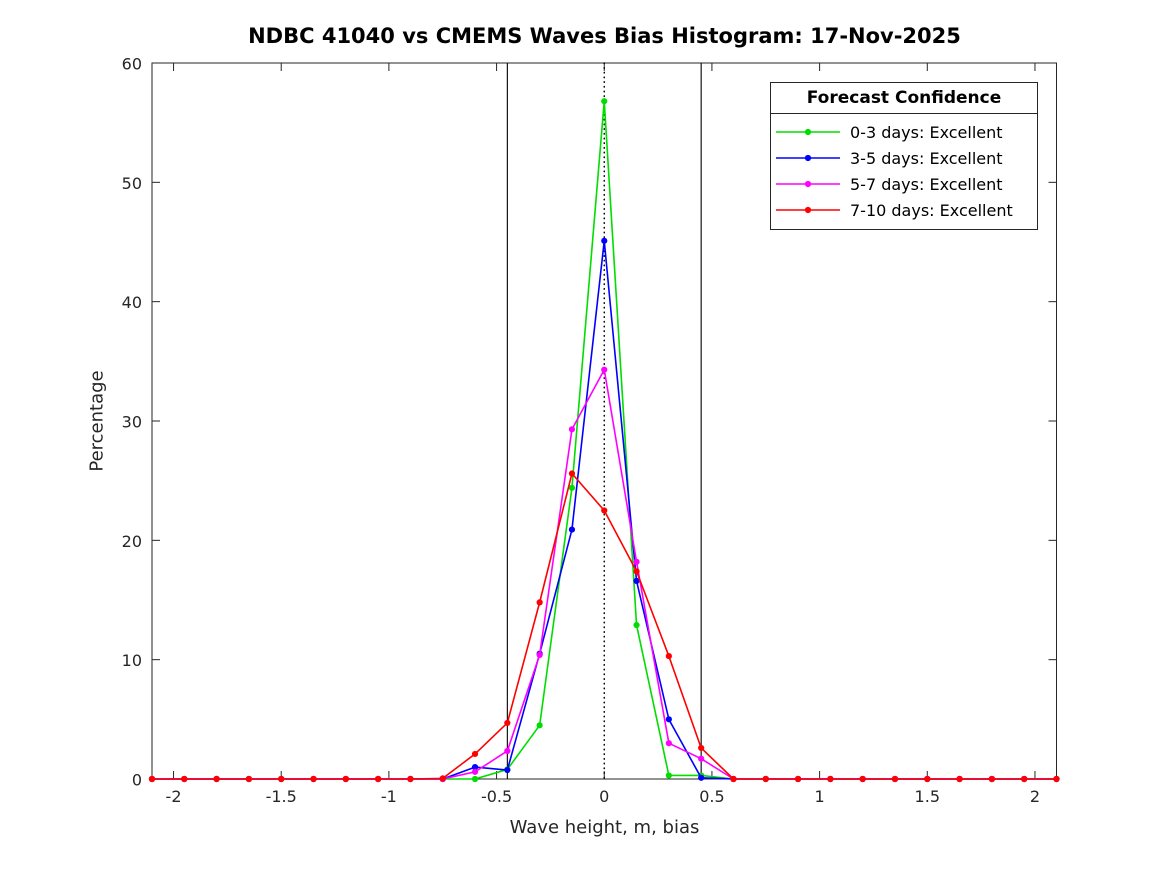 Image resolution: width=1167 pixels, height=875 pixels. I want to click on legend-line-sample-7-10-days, so click(808, 210).